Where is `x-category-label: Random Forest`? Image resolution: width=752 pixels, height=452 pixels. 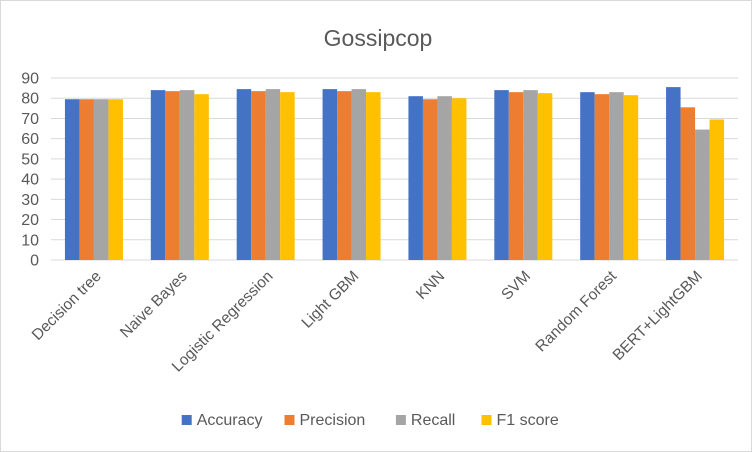 x-category-label: Random Forest is located at coordinates (576, 311).